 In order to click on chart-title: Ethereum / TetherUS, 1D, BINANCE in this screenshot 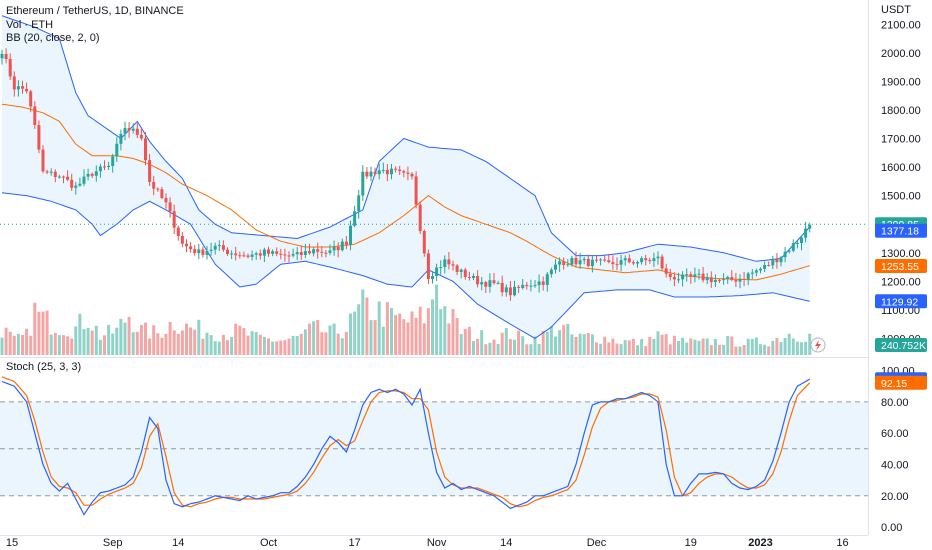, I will do `click(95, 11)`.